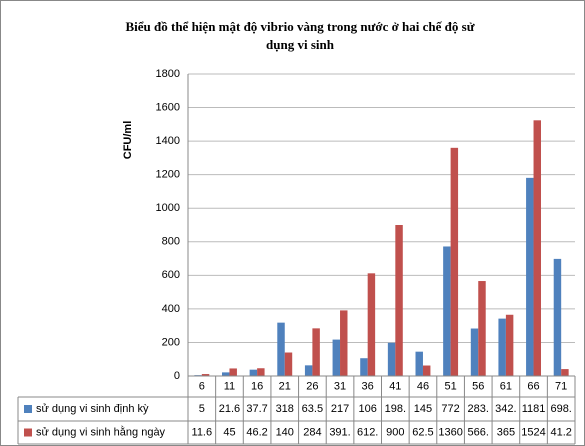 This screenshot has width=585, height=446. What do you see at coordinates (300, 44) in the screenshot?
I see `chart-title: dụng vi sinh` at bounding box center [300, 44].